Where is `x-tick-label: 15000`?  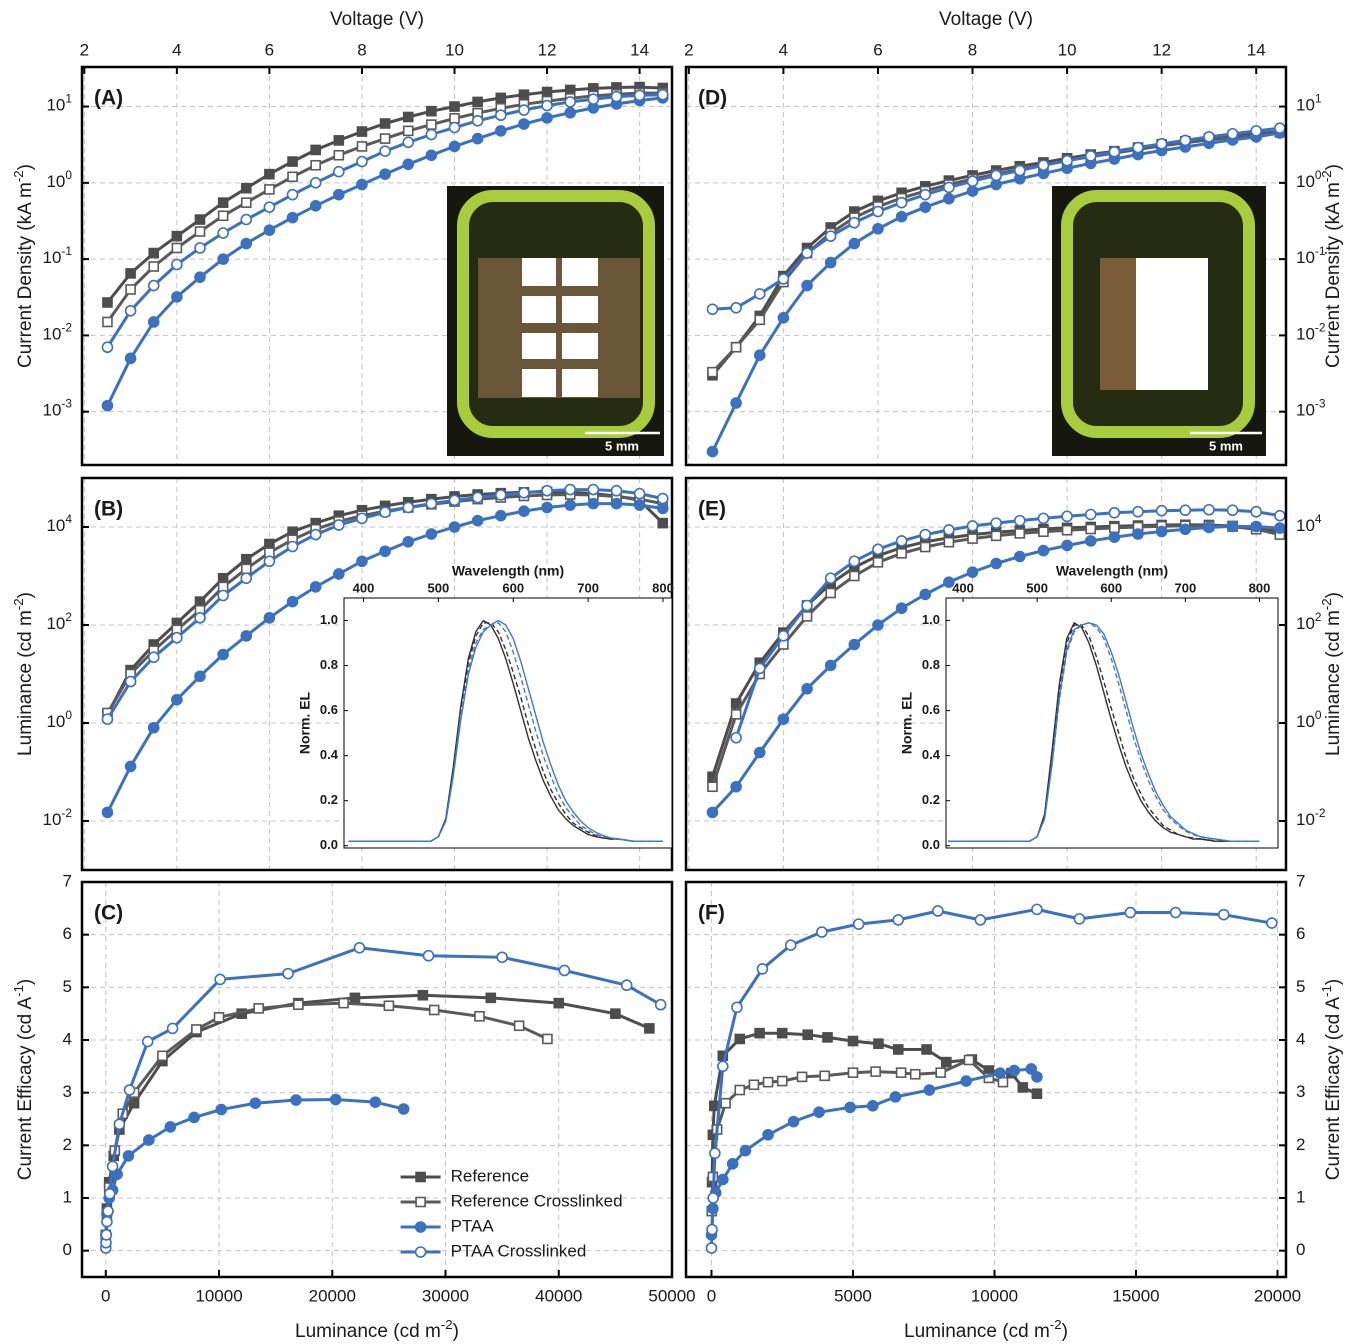
x-tick-label: 15000 is located at coordinates (1135, 1295).